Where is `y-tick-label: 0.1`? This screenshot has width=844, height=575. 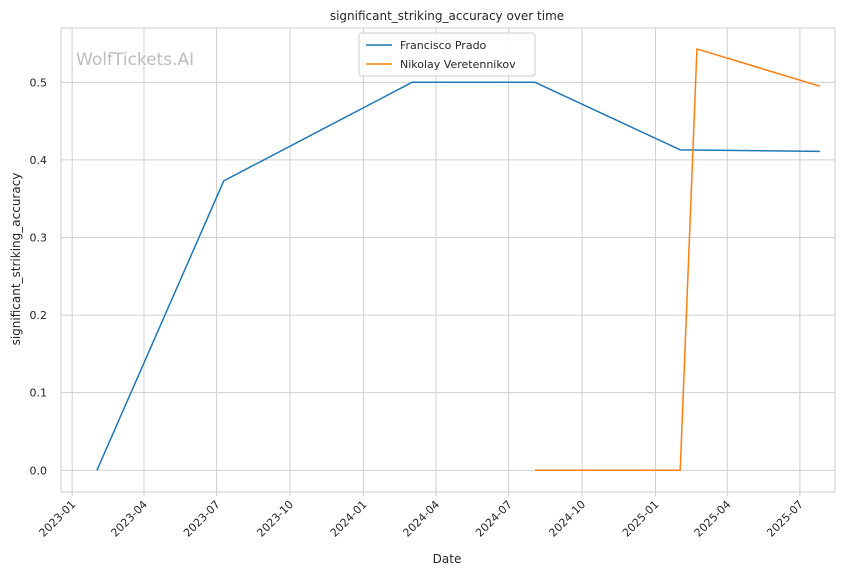 y-tick-label: 0.1 is located at coordinates (39, 393).